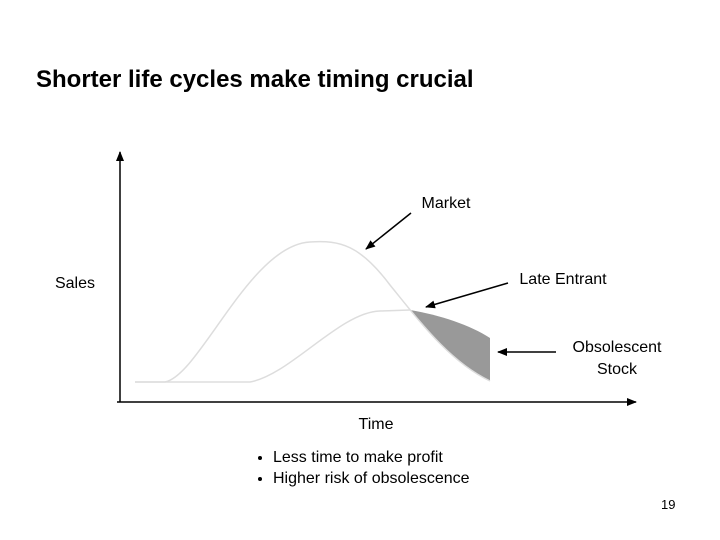  I want to click on slide-title: Shorter life cycles make timing crucial, so click(255, 79).